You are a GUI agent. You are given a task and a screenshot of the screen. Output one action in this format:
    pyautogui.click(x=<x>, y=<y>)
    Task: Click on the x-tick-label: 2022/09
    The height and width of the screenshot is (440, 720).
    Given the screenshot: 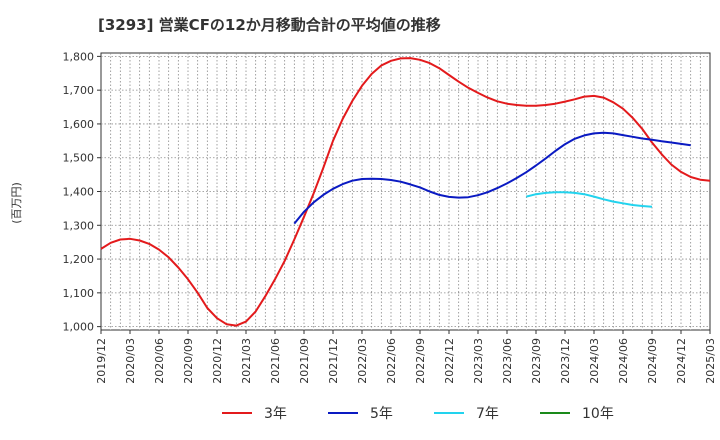 What is the action you would take?
    pyautogui.click(x=420, y=361)
    